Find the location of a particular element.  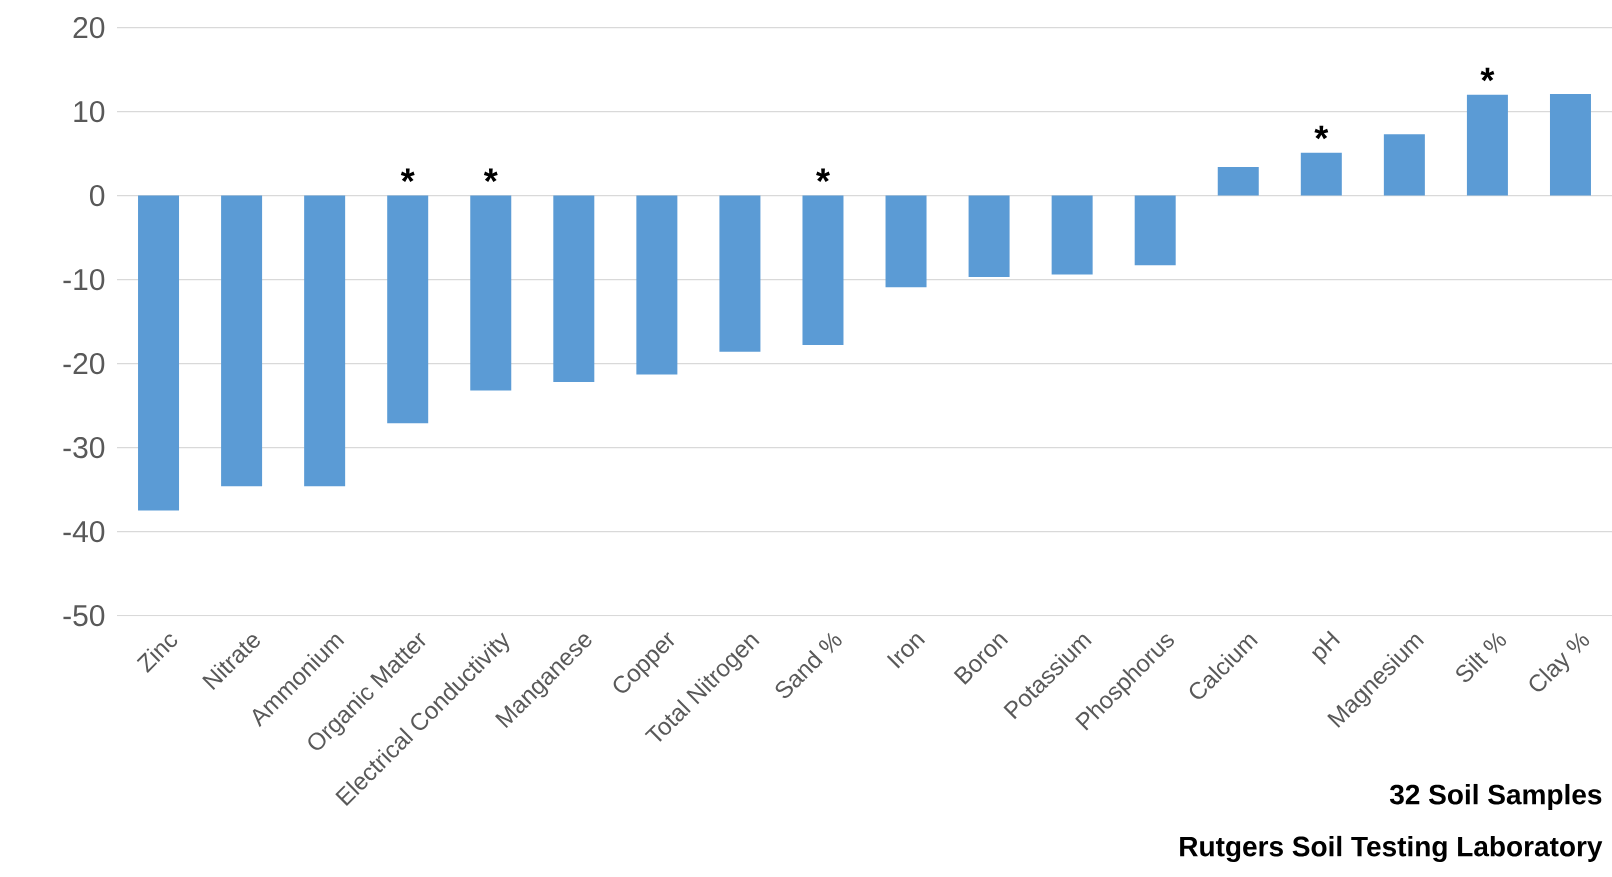

x-tick-label: Iron is located at coordinates (906, 651).